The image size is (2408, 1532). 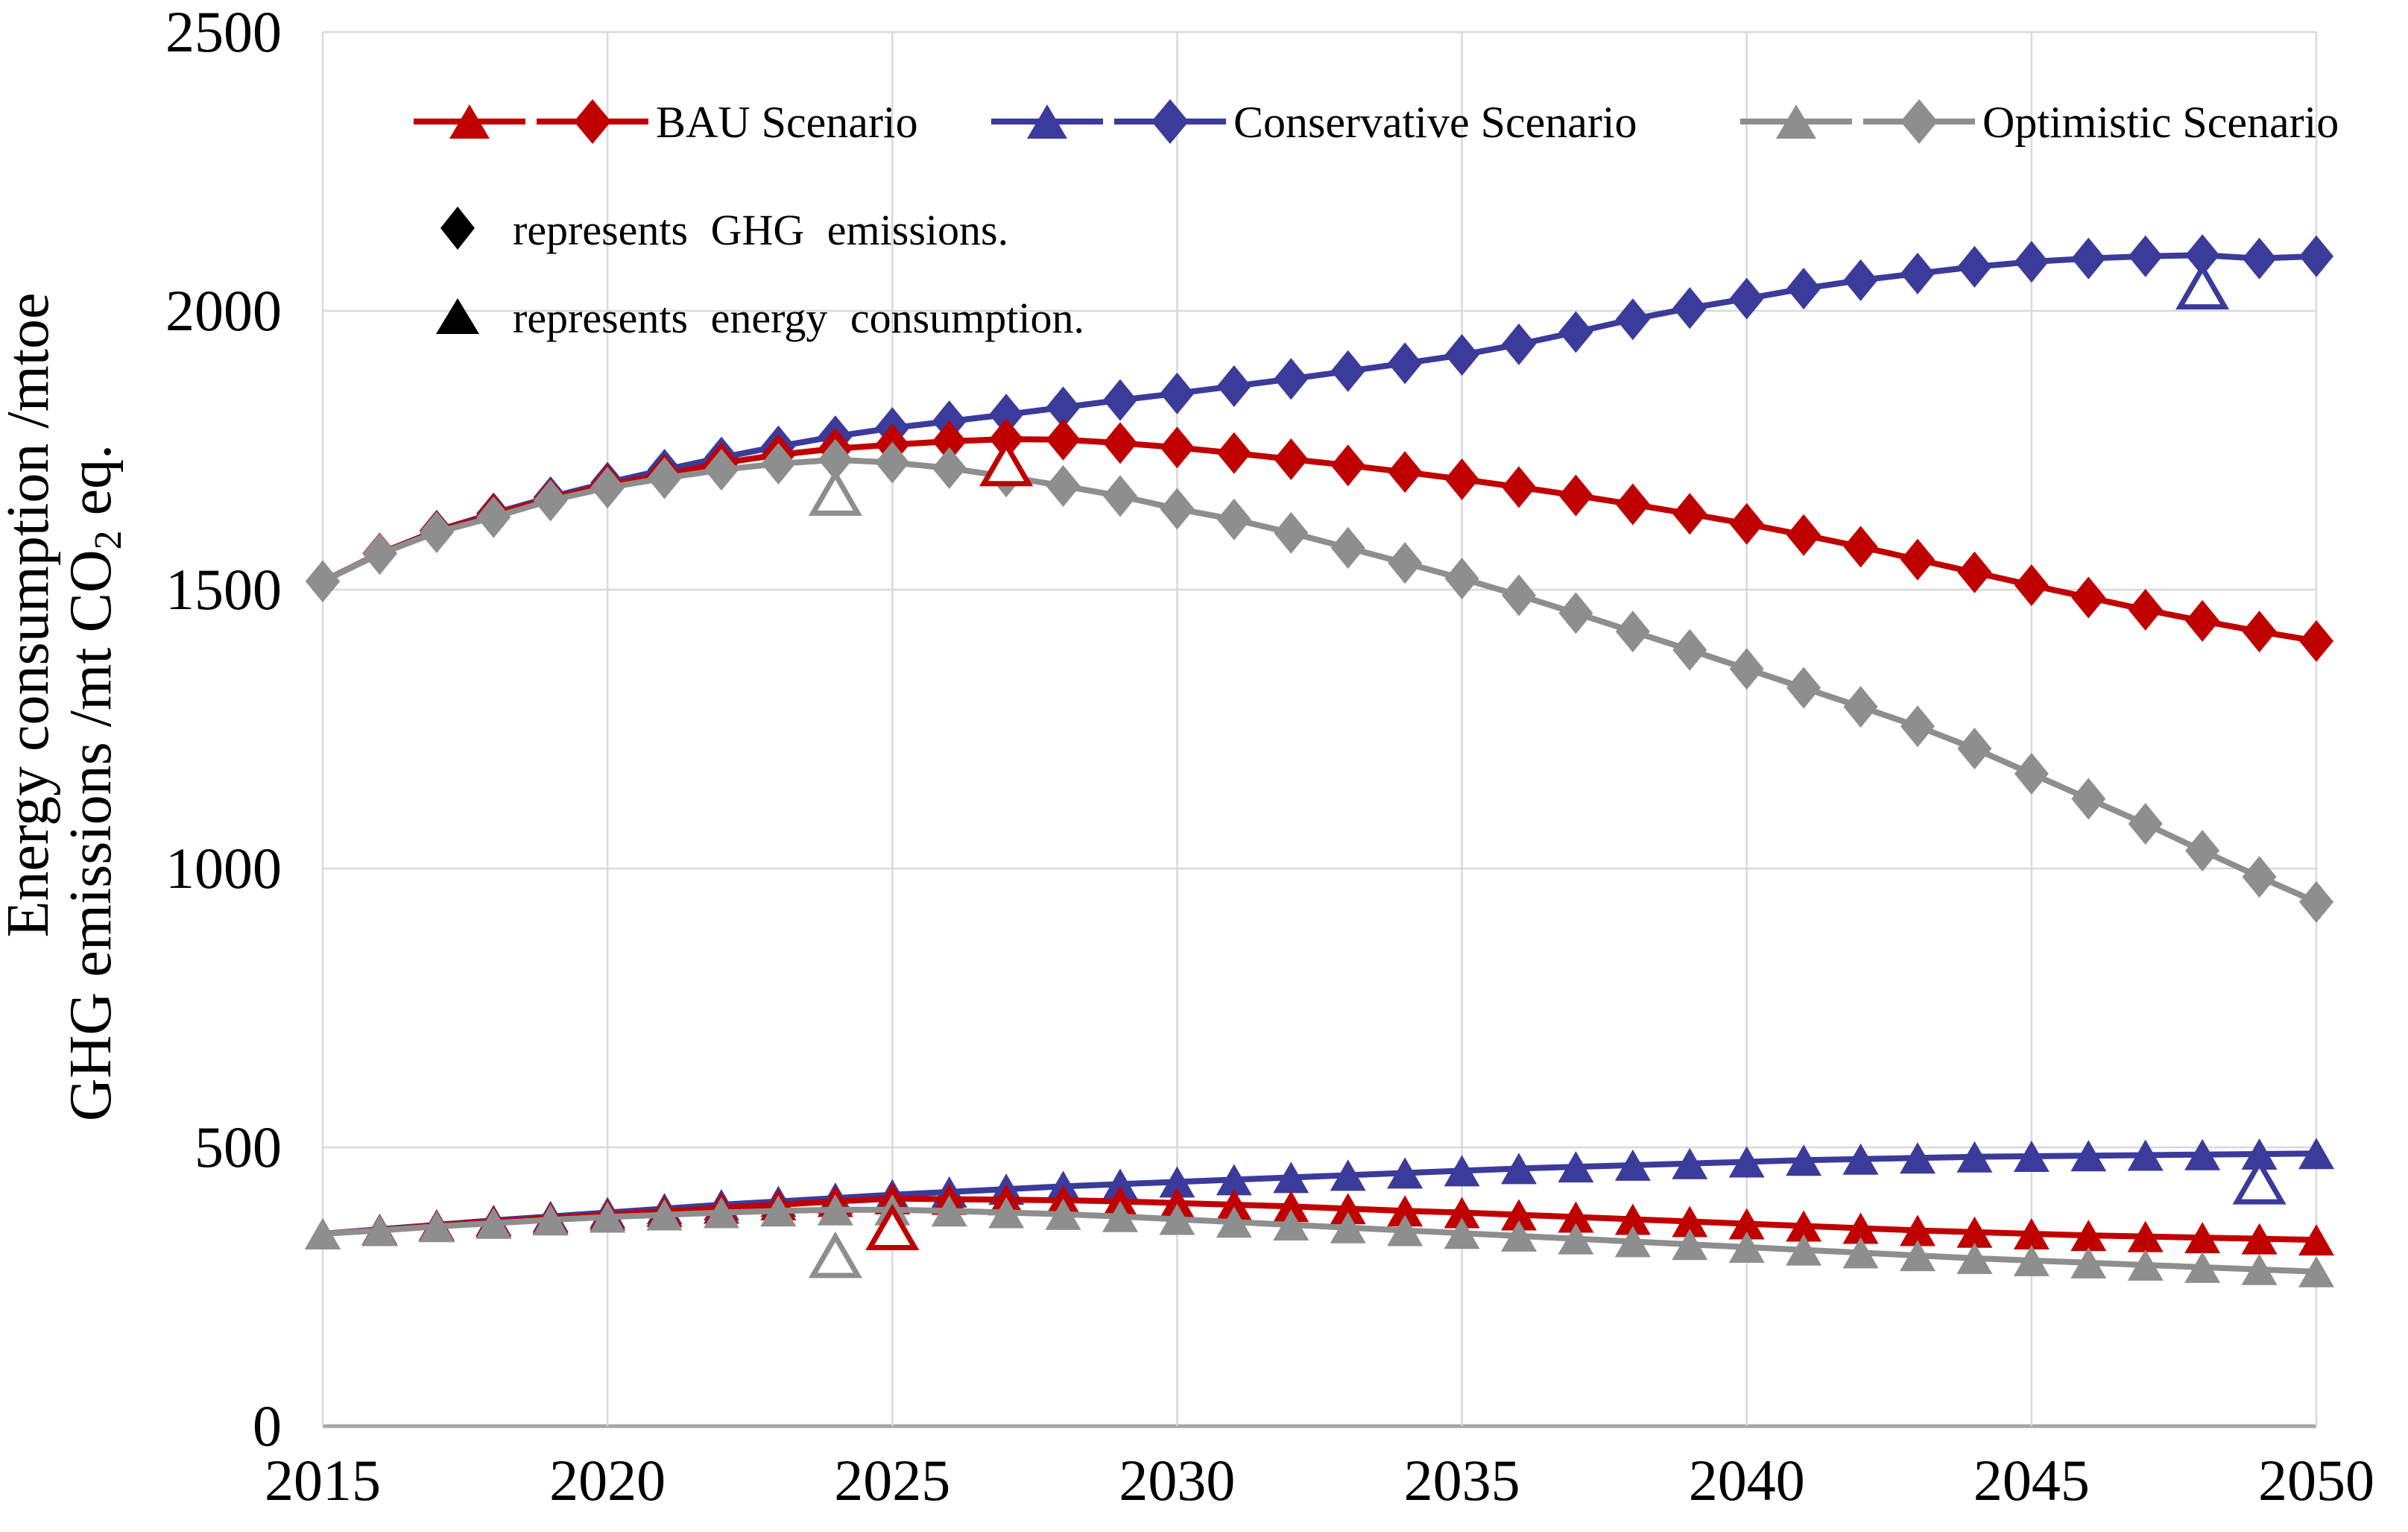 What do you see at coordinates (1747, 1480) in the screenshot?
I see `x-tick-label: 2040` at bounding box center [1747, 1480].